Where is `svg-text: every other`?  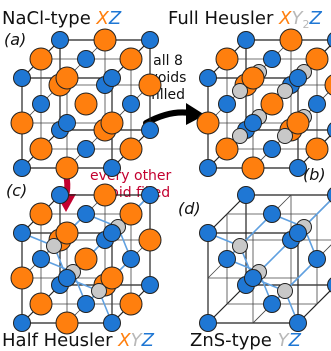
svg-text: every other is located at coordinates (131, 176).